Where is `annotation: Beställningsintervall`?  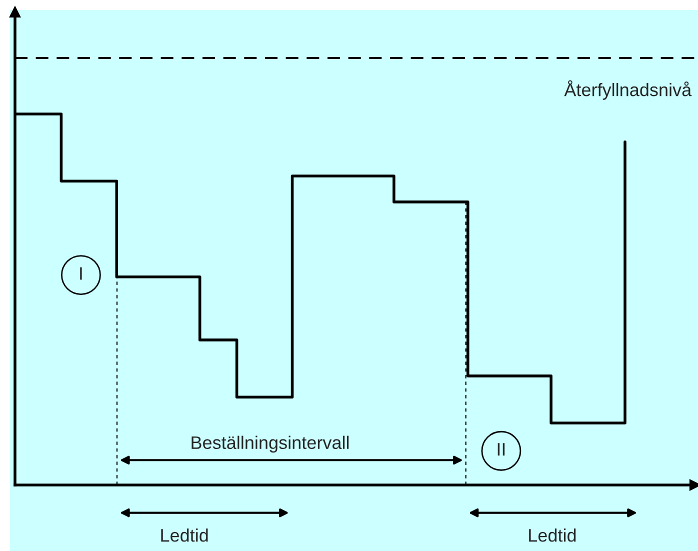 annotation: Beställningsintervall is located at coordinates (270, 444).